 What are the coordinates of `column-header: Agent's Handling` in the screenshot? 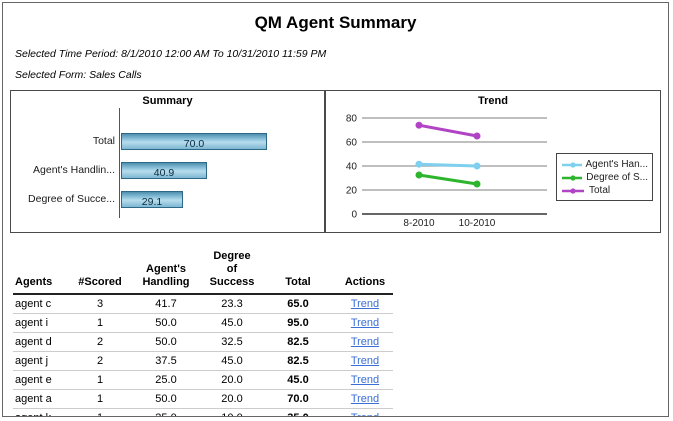 It's located at (166, 271).